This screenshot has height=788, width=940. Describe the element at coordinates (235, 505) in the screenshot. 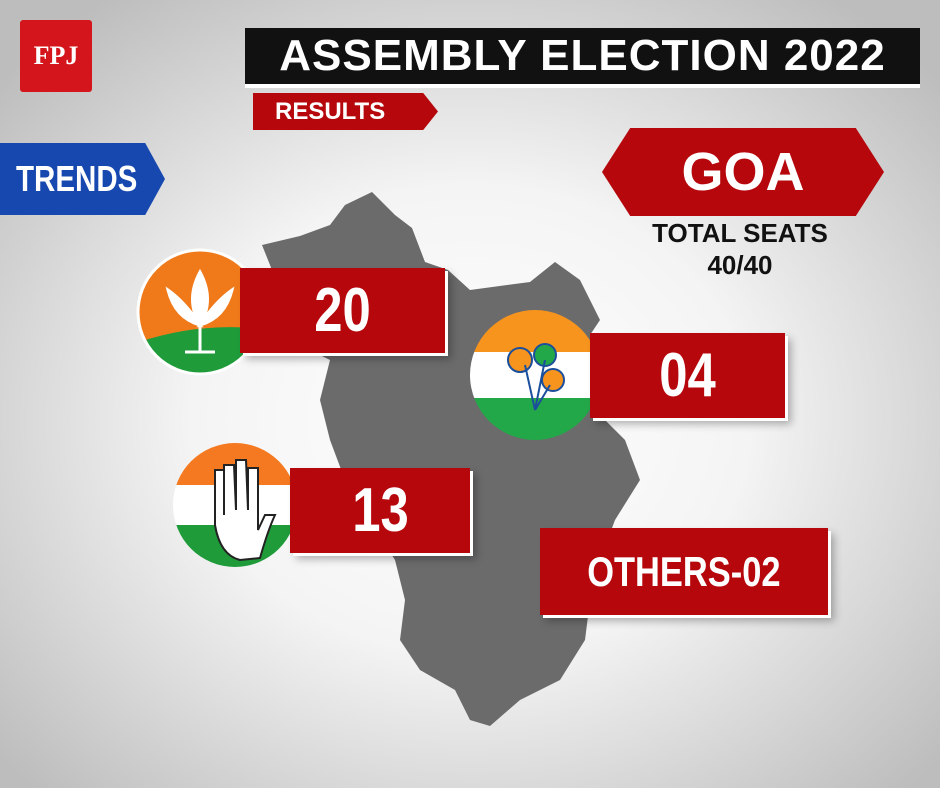

I see `inc-emblem` at that location.